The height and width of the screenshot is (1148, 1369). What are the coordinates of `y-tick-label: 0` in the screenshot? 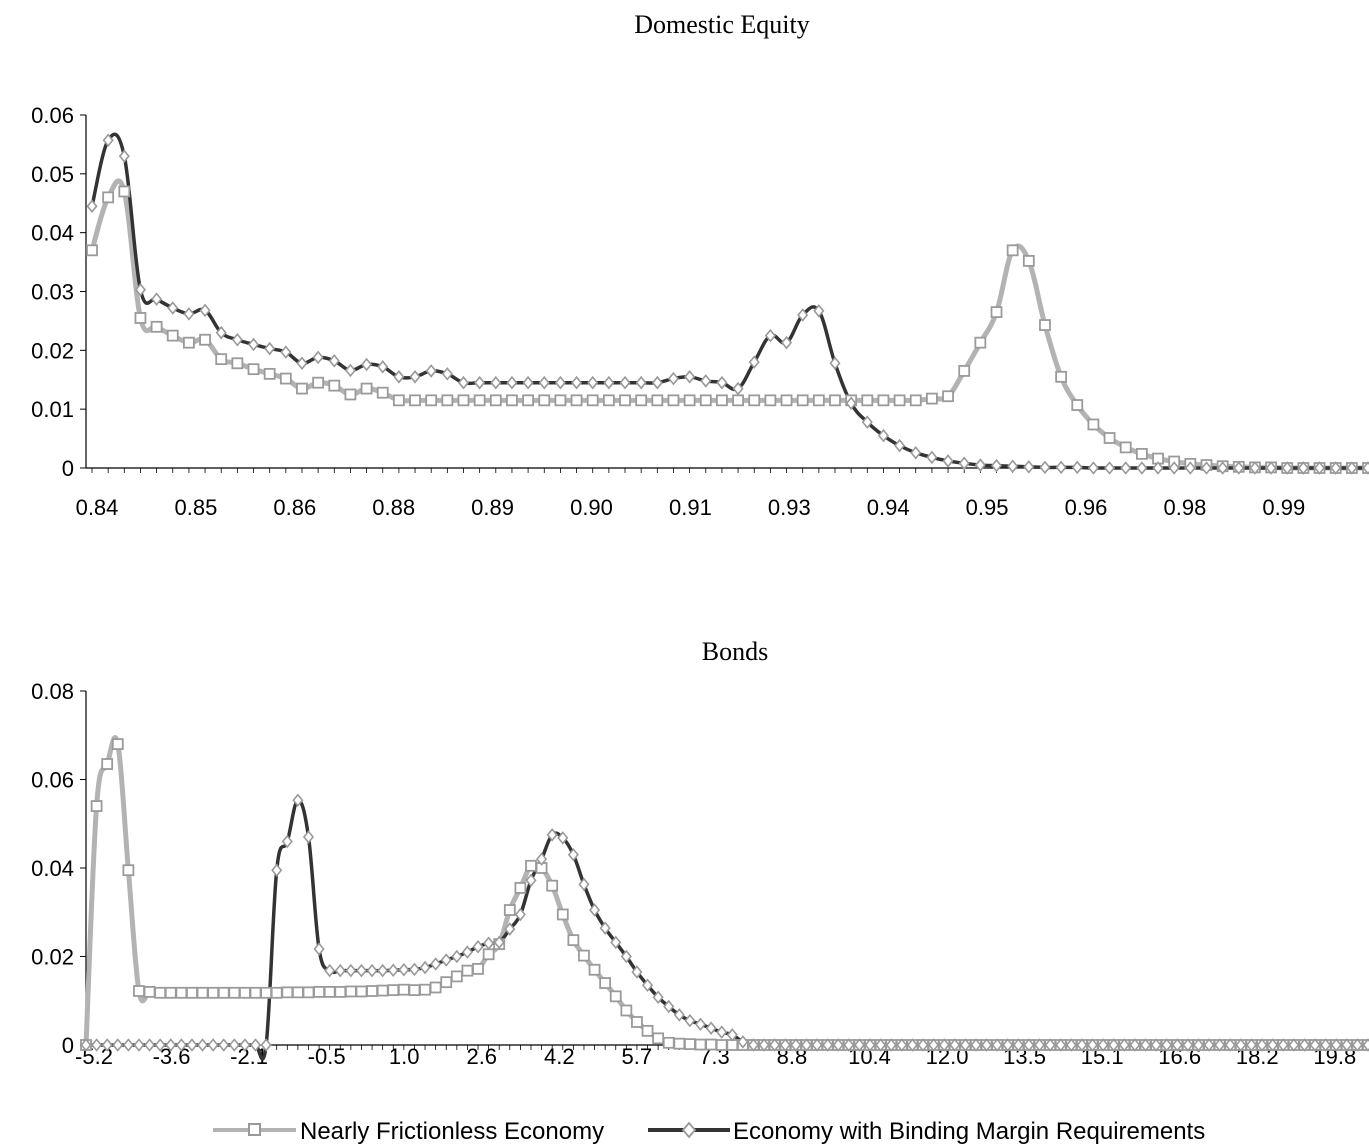 It's located at (68, 468).